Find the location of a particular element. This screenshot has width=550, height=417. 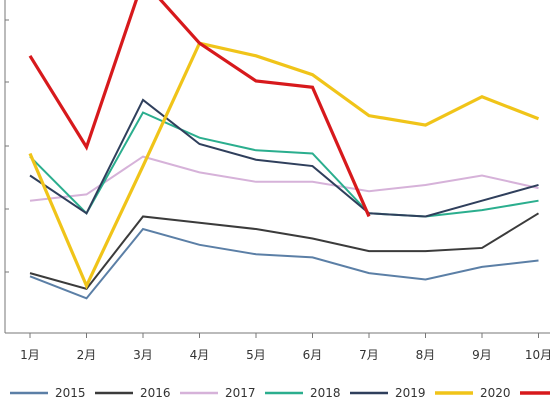

x-tick-label: 4月 is located at coordinates (200, 355).